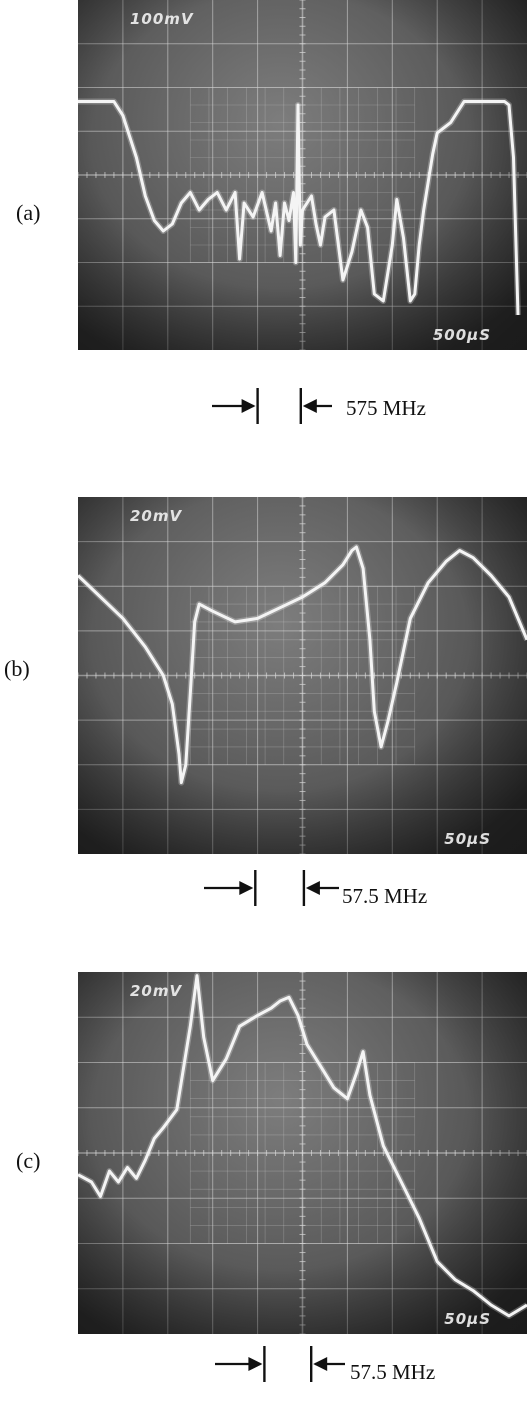 This screenshot has height=1421, width=527. Describe the element at coordinates (156, 991) in the screenshot. I see `voltage-scale-c: 20mV` at that location.